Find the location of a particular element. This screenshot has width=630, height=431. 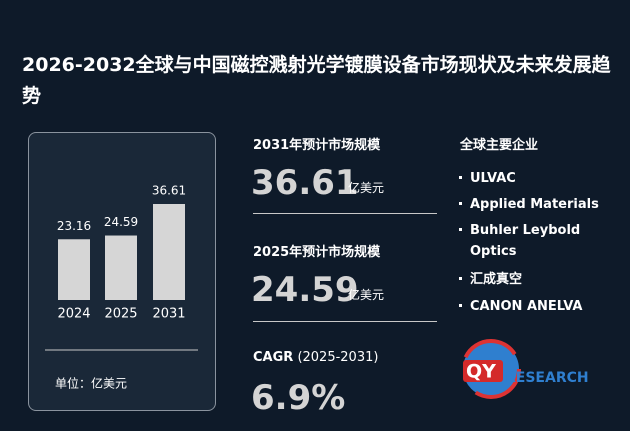

unit-label: 单位：亿美元 is located at coordinates (91, 383).